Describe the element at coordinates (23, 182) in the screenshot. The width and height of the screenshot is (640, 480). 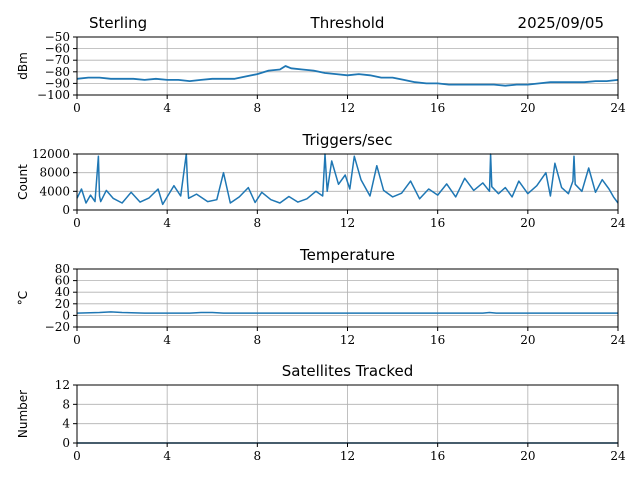
I see `y-axis-label: Count` at that location.